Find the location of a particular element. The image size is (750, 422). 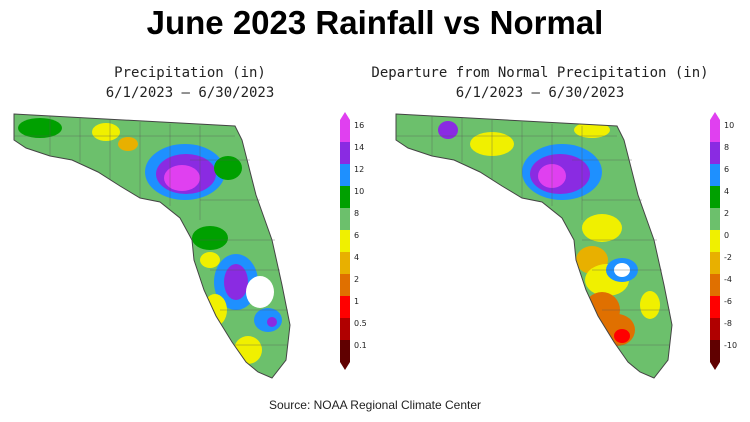

precipitation-colorbar: 16 14 12 10 8 6 4 2 1 0.5 0.1 is located at coordinates (358, 243).